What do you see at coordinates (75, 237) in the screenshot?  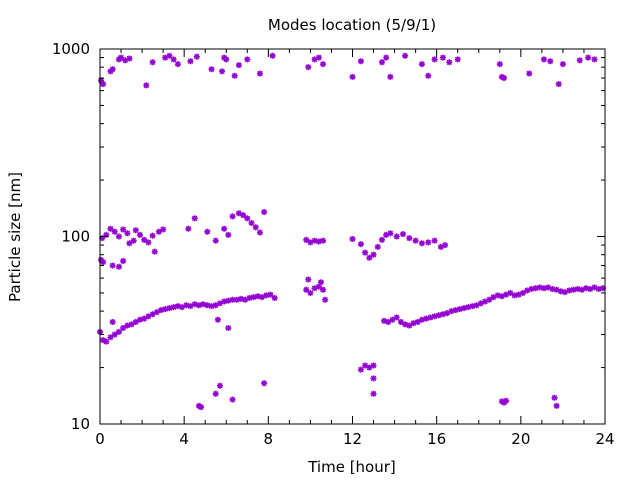 I see `y-tick-label: 100` at bounding box center [75, 237].